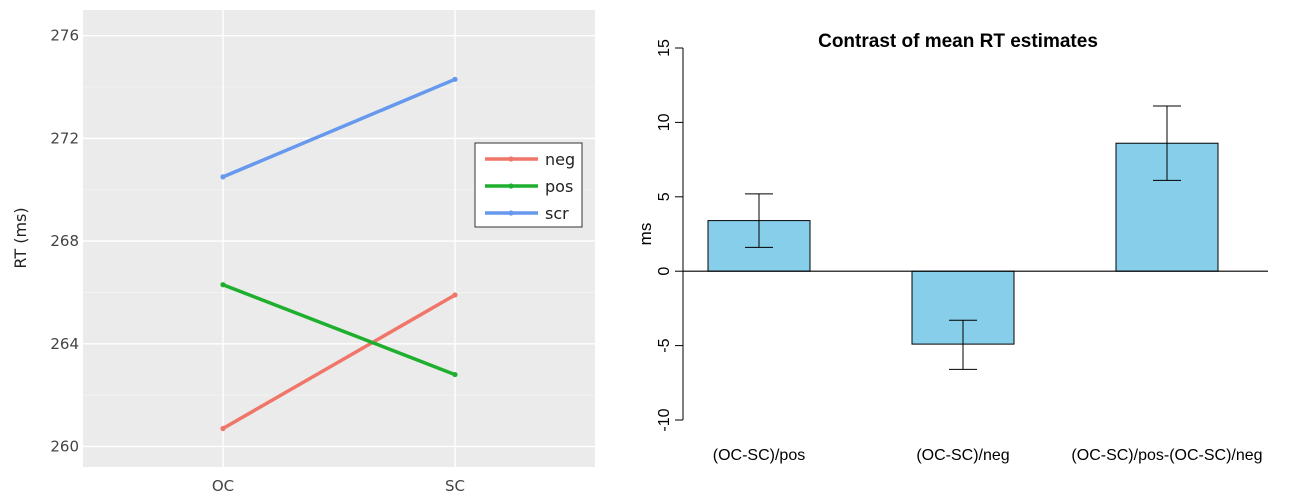  I want to click on legend-label: pos, so click(559, 186).